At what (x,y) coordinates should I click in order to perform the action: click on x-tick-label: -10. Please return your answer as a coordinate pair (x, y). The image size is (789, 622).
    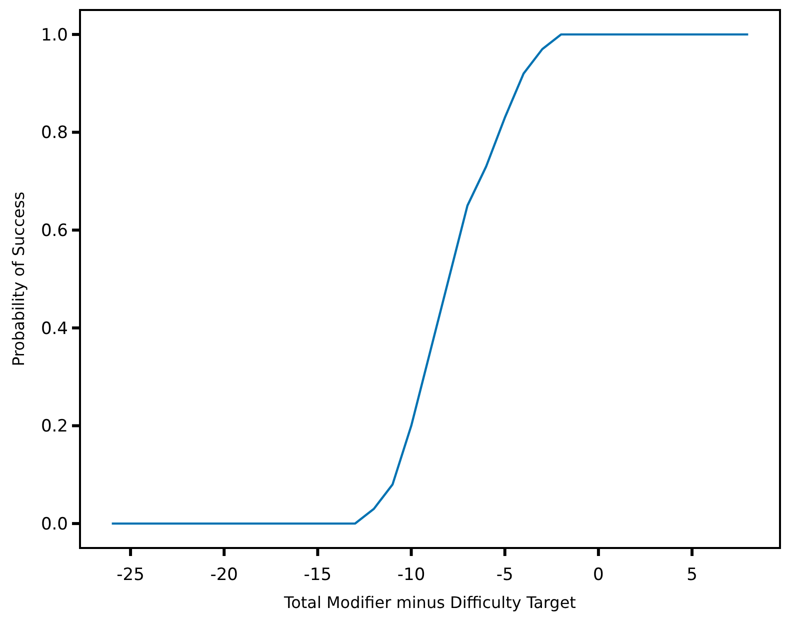
    Looking at the image, I should click on (411, 575).